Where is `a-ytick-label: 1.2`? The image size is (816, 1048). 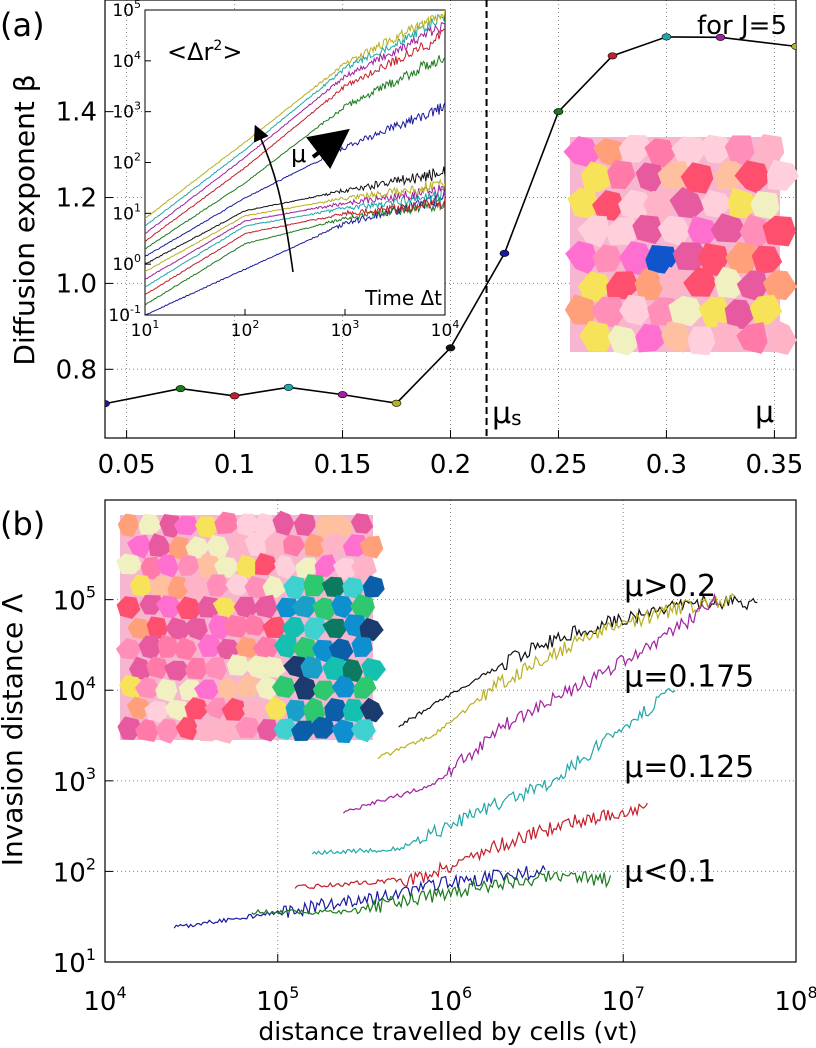
a-ytick-label: 1.2 is located at coordinates (76, 199).